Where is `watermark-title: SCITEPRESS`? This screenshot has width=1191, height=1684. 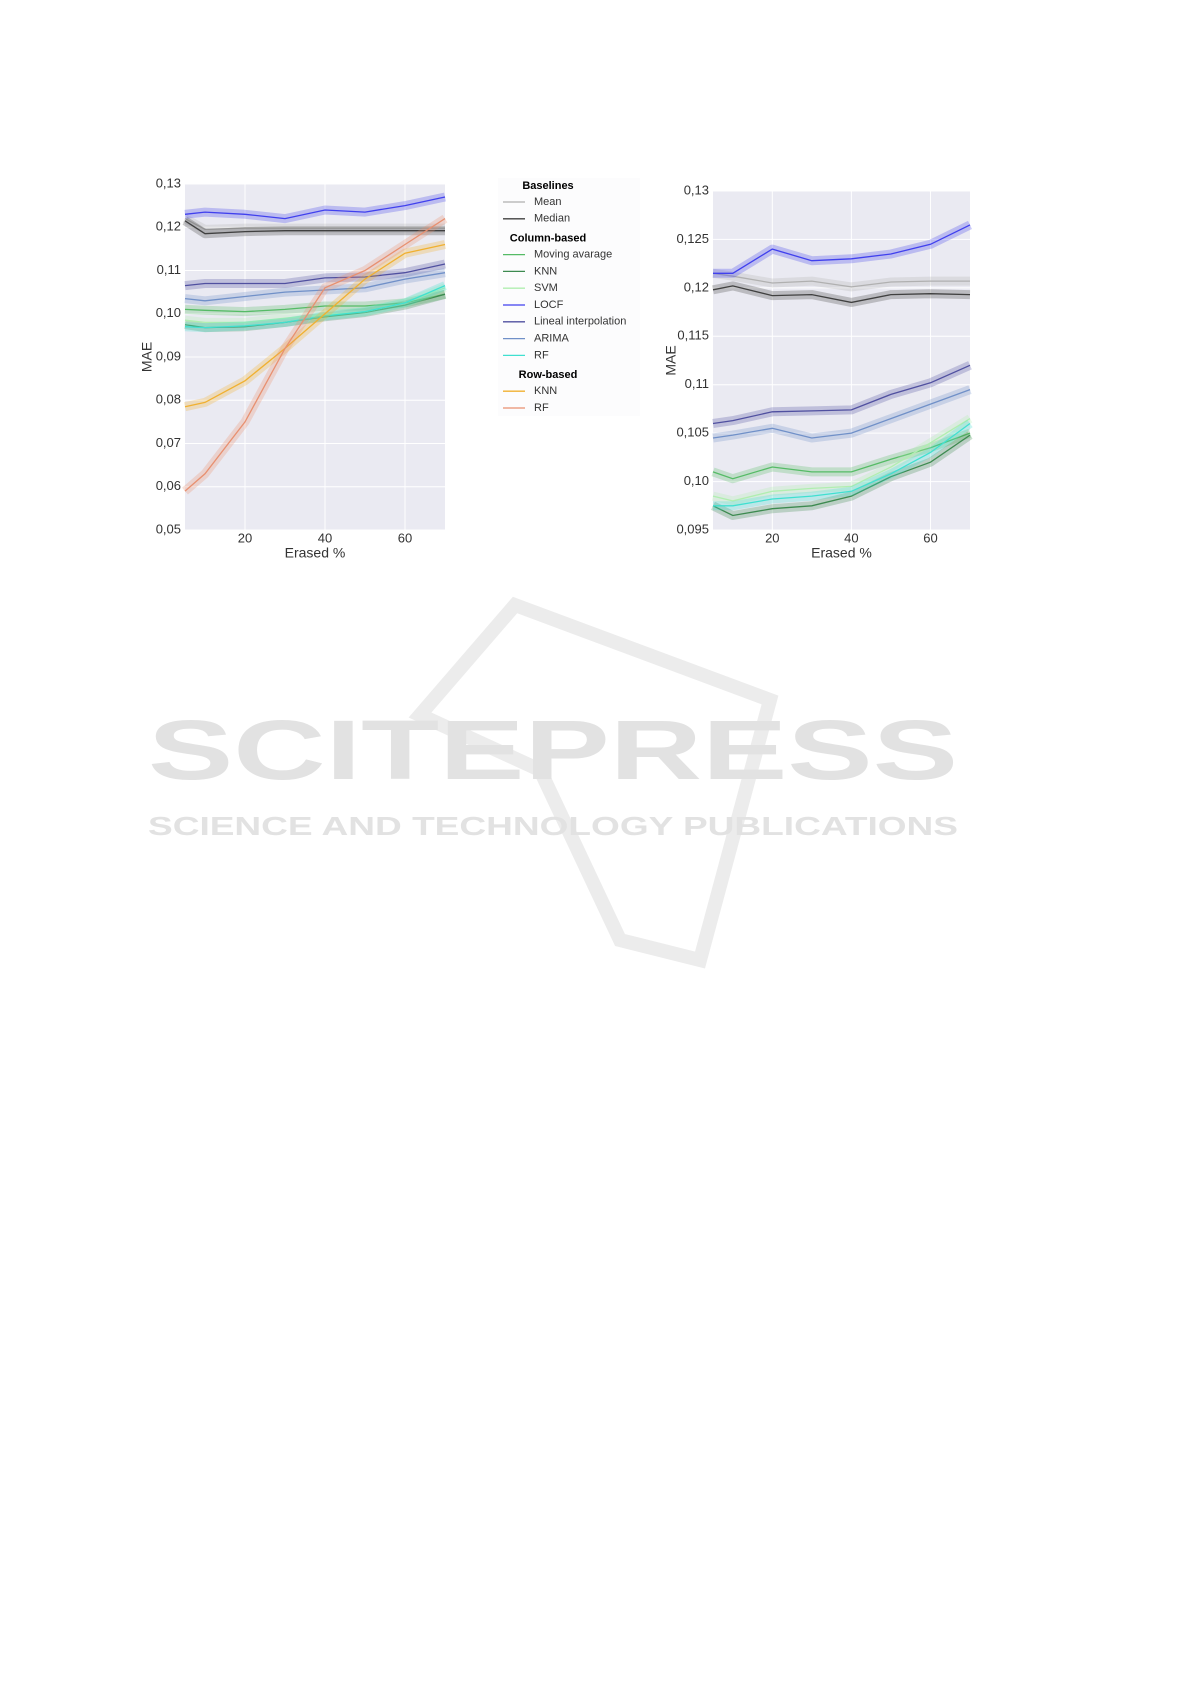
watermark-title: SCITEPRESS is located at coordinates (553, 750).